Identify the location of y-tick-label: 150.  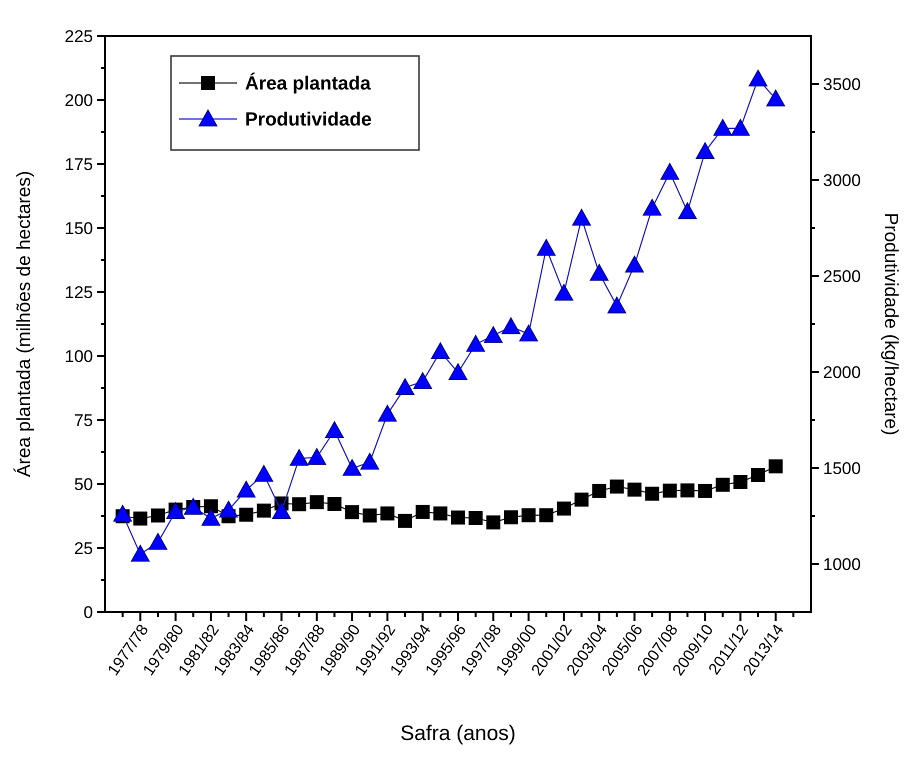
(78, 228).